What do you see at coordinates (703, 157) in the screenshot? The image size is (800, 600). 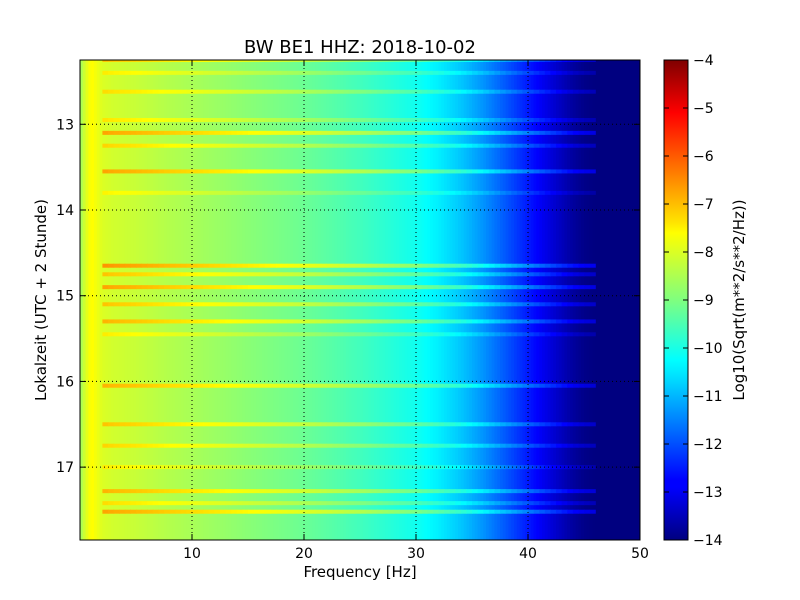 I see `colorbar-tick-label: −6` at bounding box center [703, 157].